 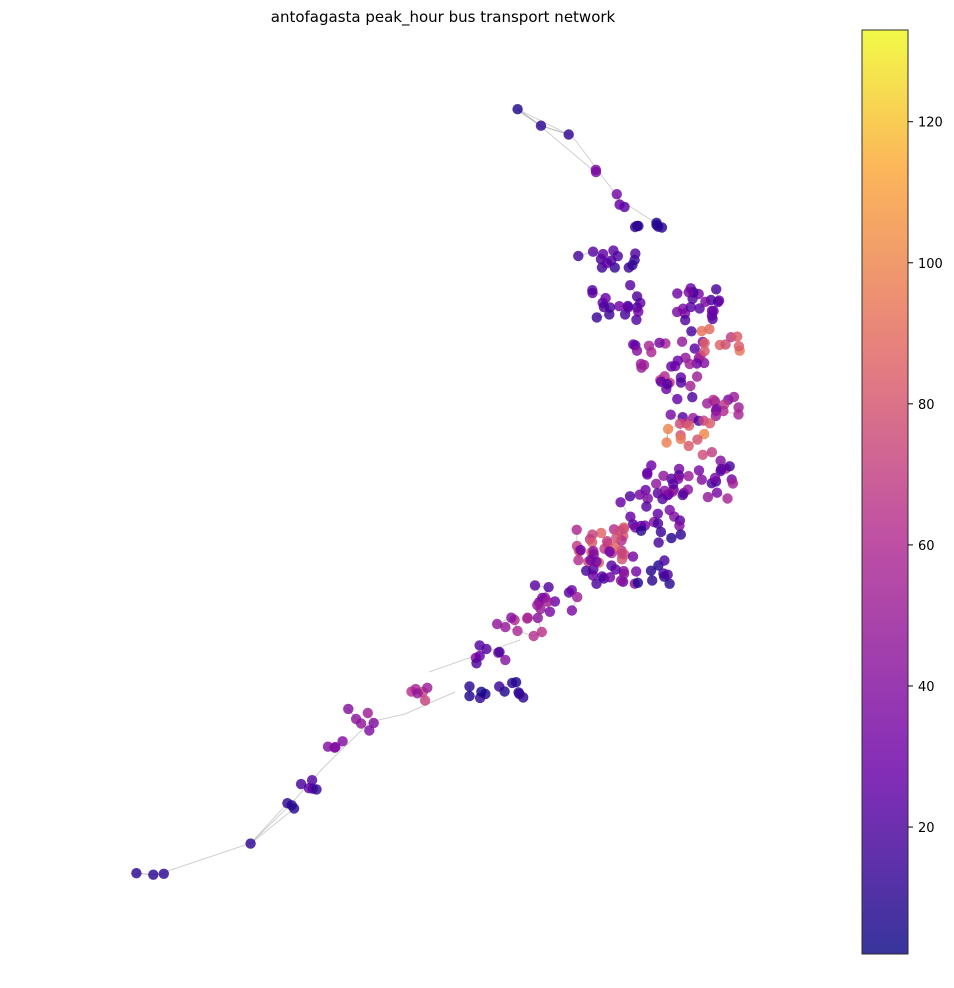 I want to click on colorbar-ticks: 20 40 60 80 100 120, so click(x=925, y=476).